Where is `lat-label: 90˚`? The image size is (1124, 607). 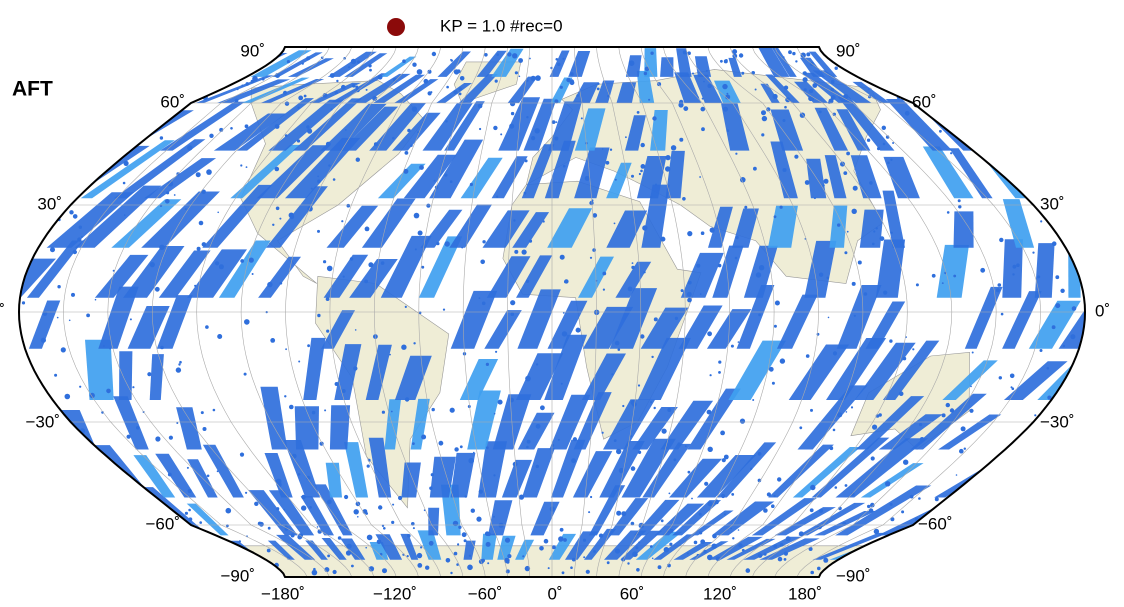
lat-label: 90˚ is located at coordinates (252, 50).